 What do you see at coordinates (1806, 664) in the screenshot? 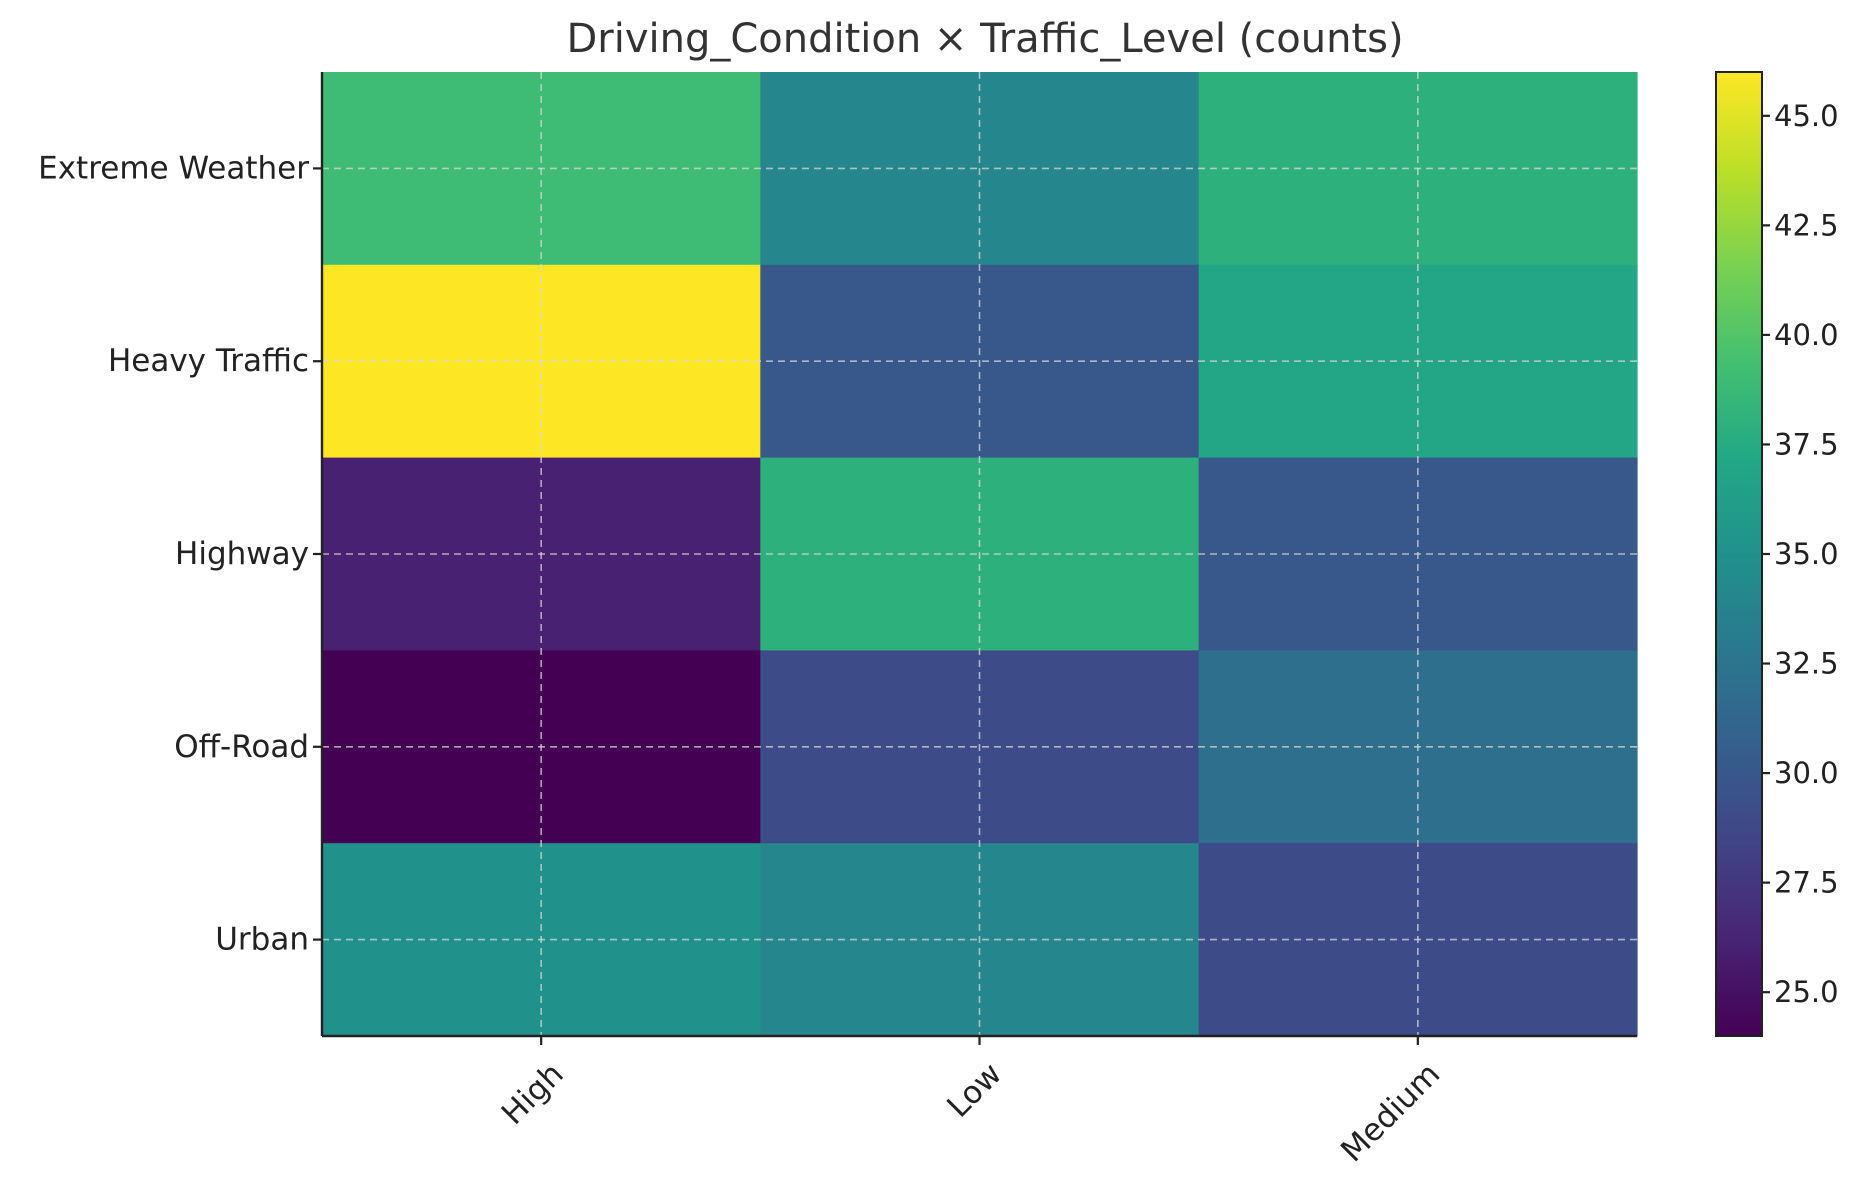
I see `colorbar-tick-label: 32.5` at bounding box center [1806, 664].